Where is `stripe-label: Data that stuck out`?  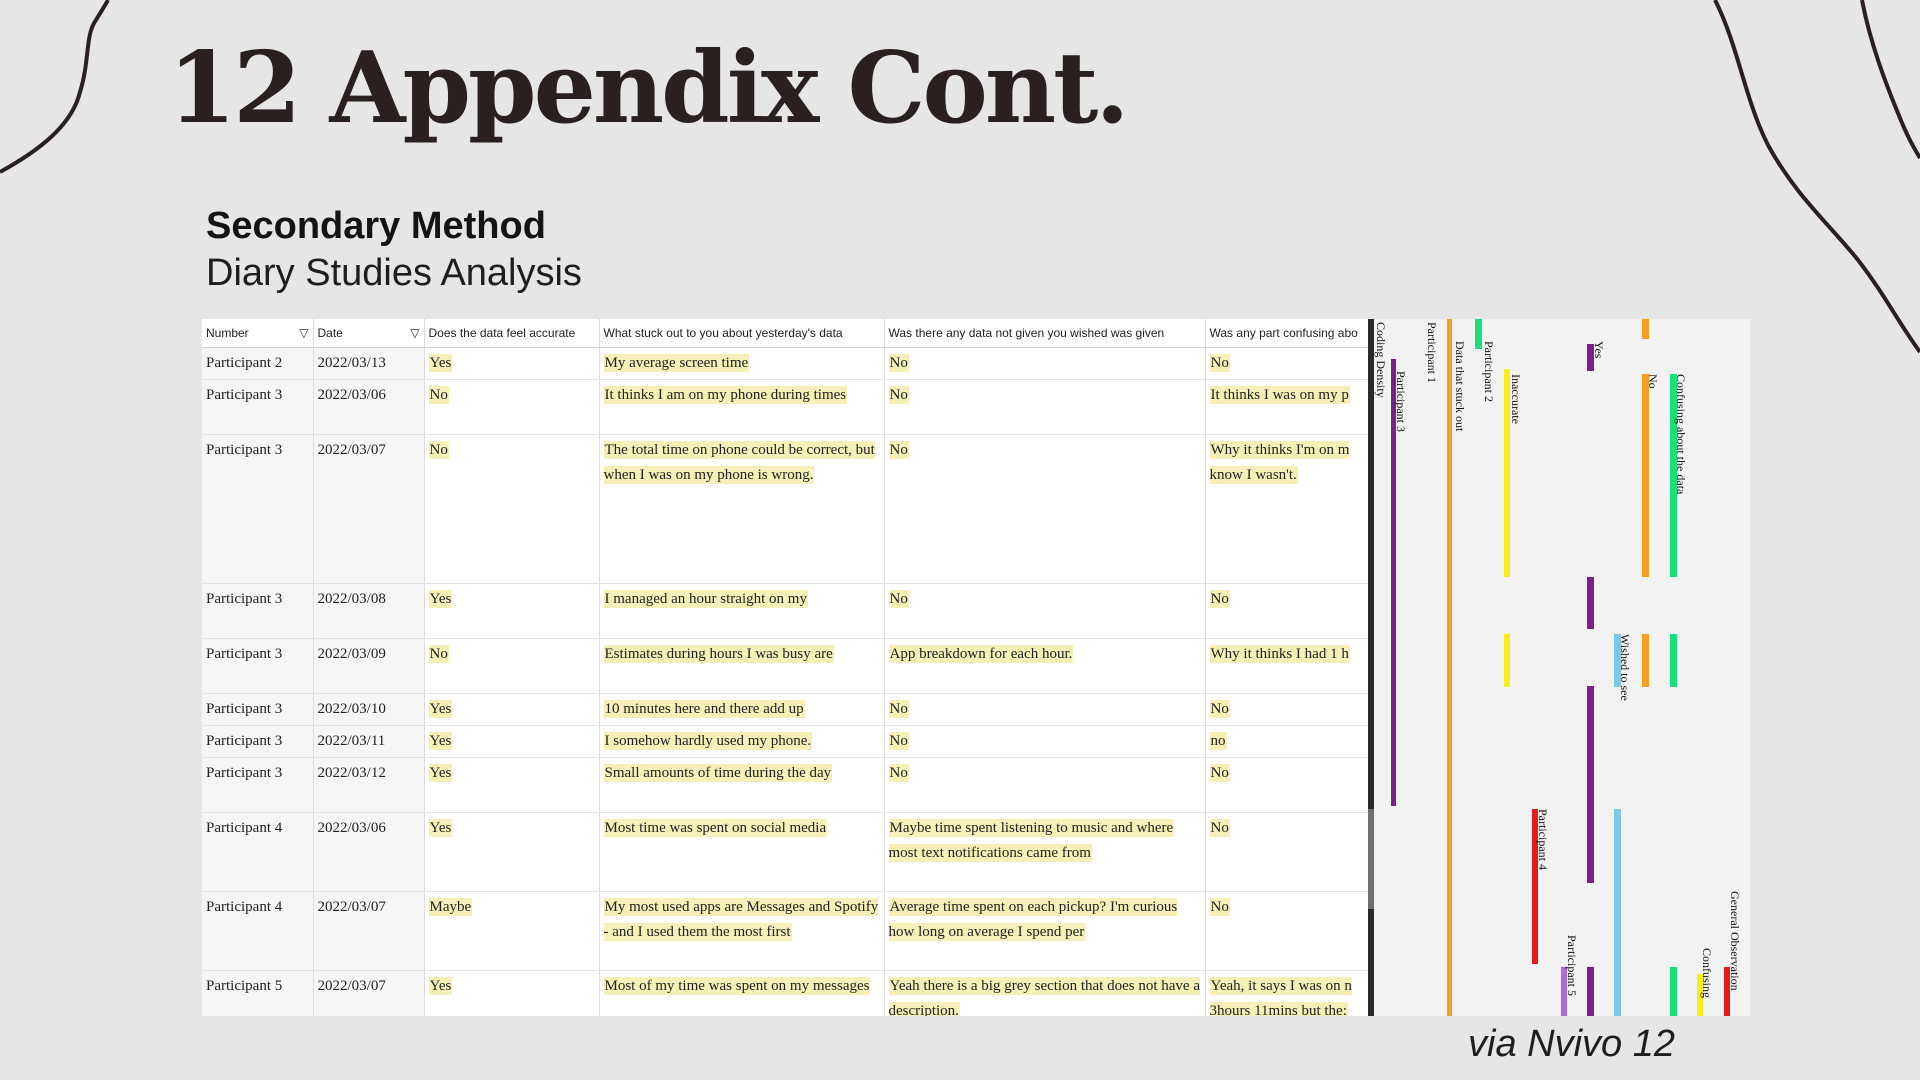
stripe-label: Data that stuck out is located at coordinates (1460, 386).